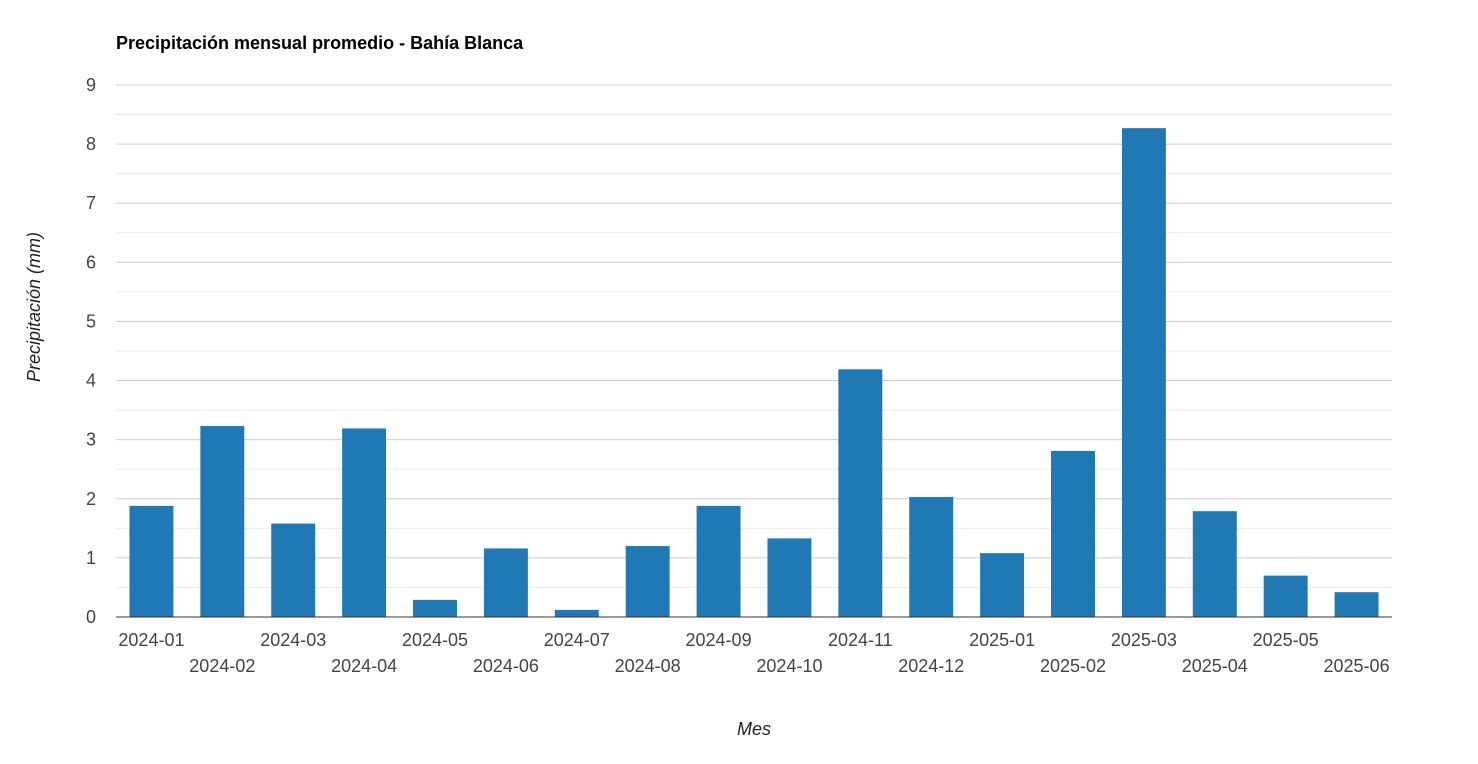 This screenshot has width=1478, height=764. Describe the element at coordinates (91, 262) in the screenshot. I see `y-tick-label: 6` at that location.